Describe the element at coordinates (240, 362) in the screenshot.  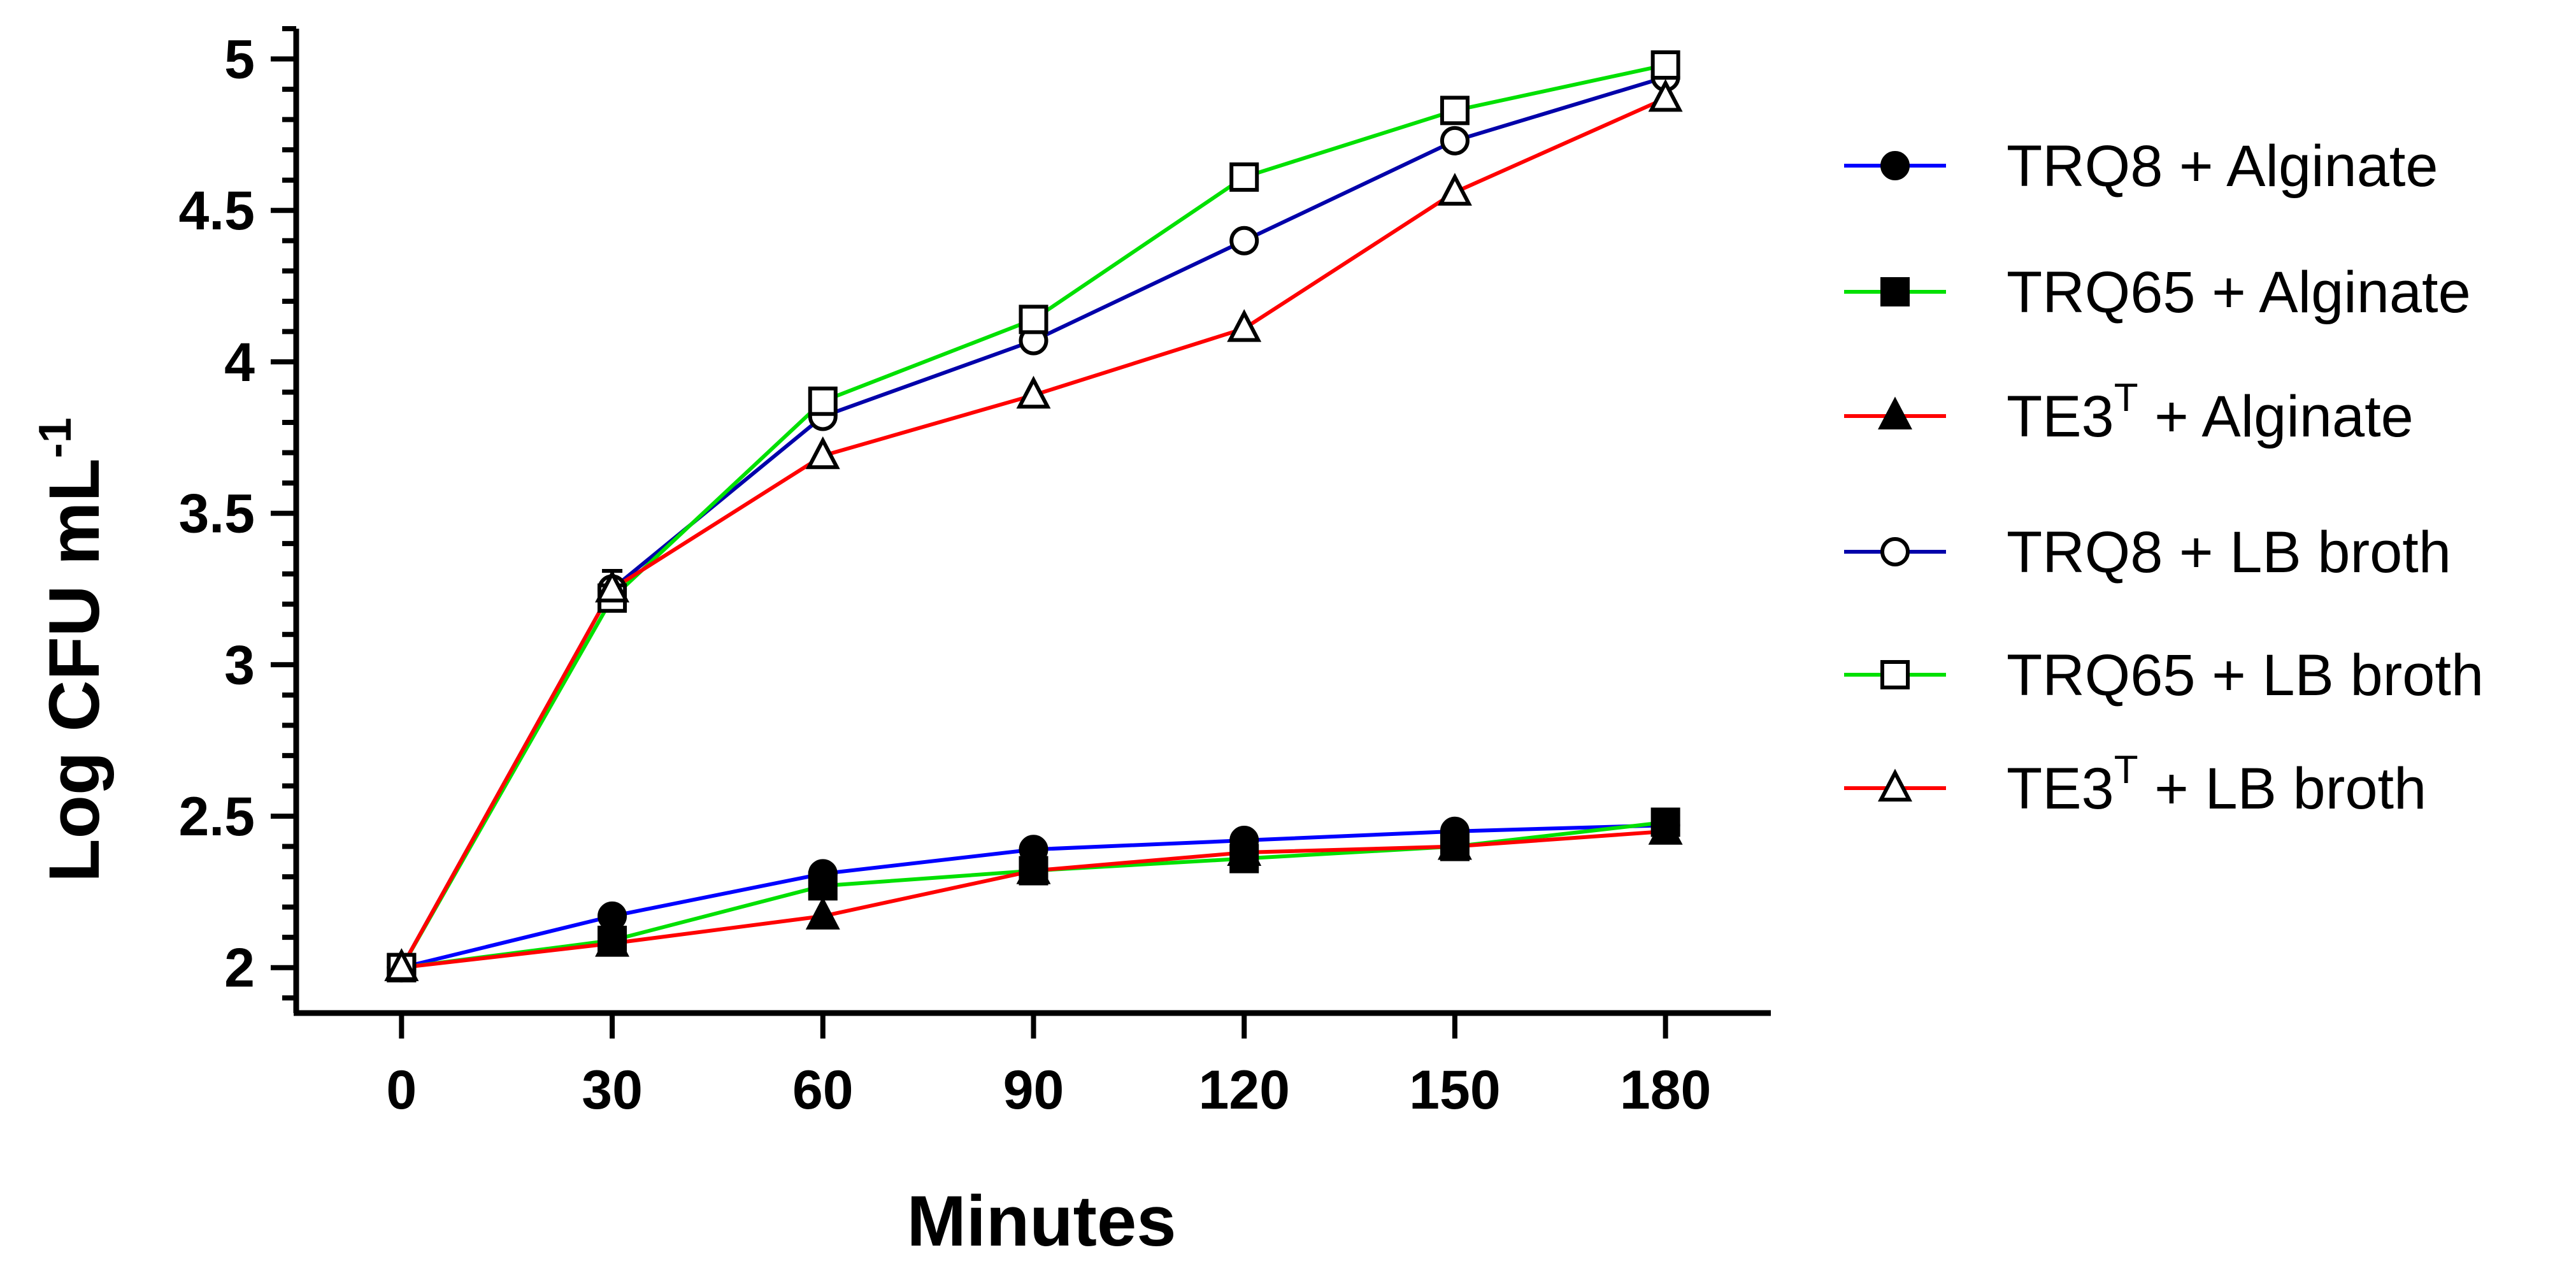
I see `y-tick-label: 4` at that location.